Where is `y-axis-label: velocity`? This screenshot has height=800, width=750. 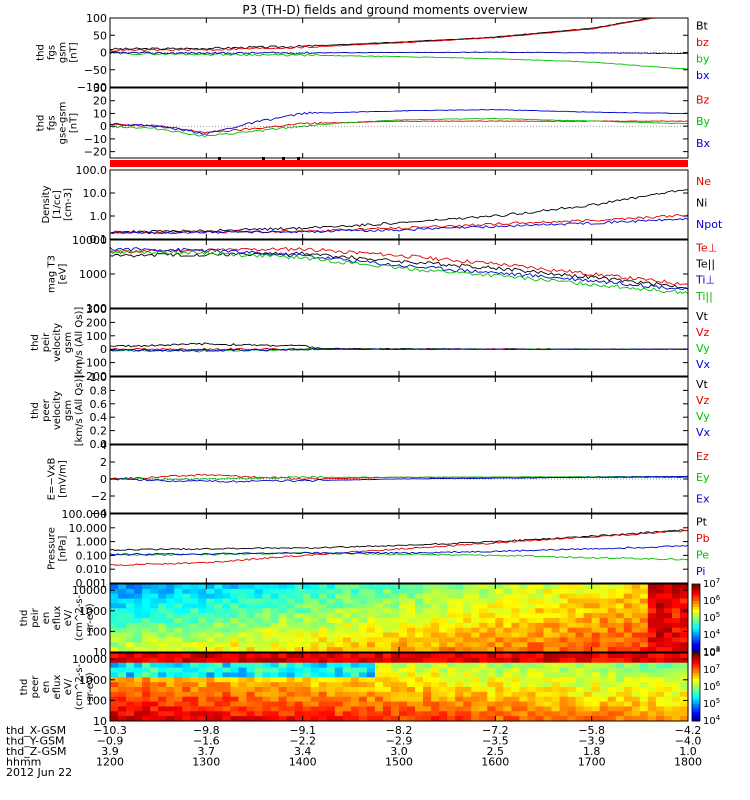 y-axis-label: velocity is located at coordinates (57, 410).